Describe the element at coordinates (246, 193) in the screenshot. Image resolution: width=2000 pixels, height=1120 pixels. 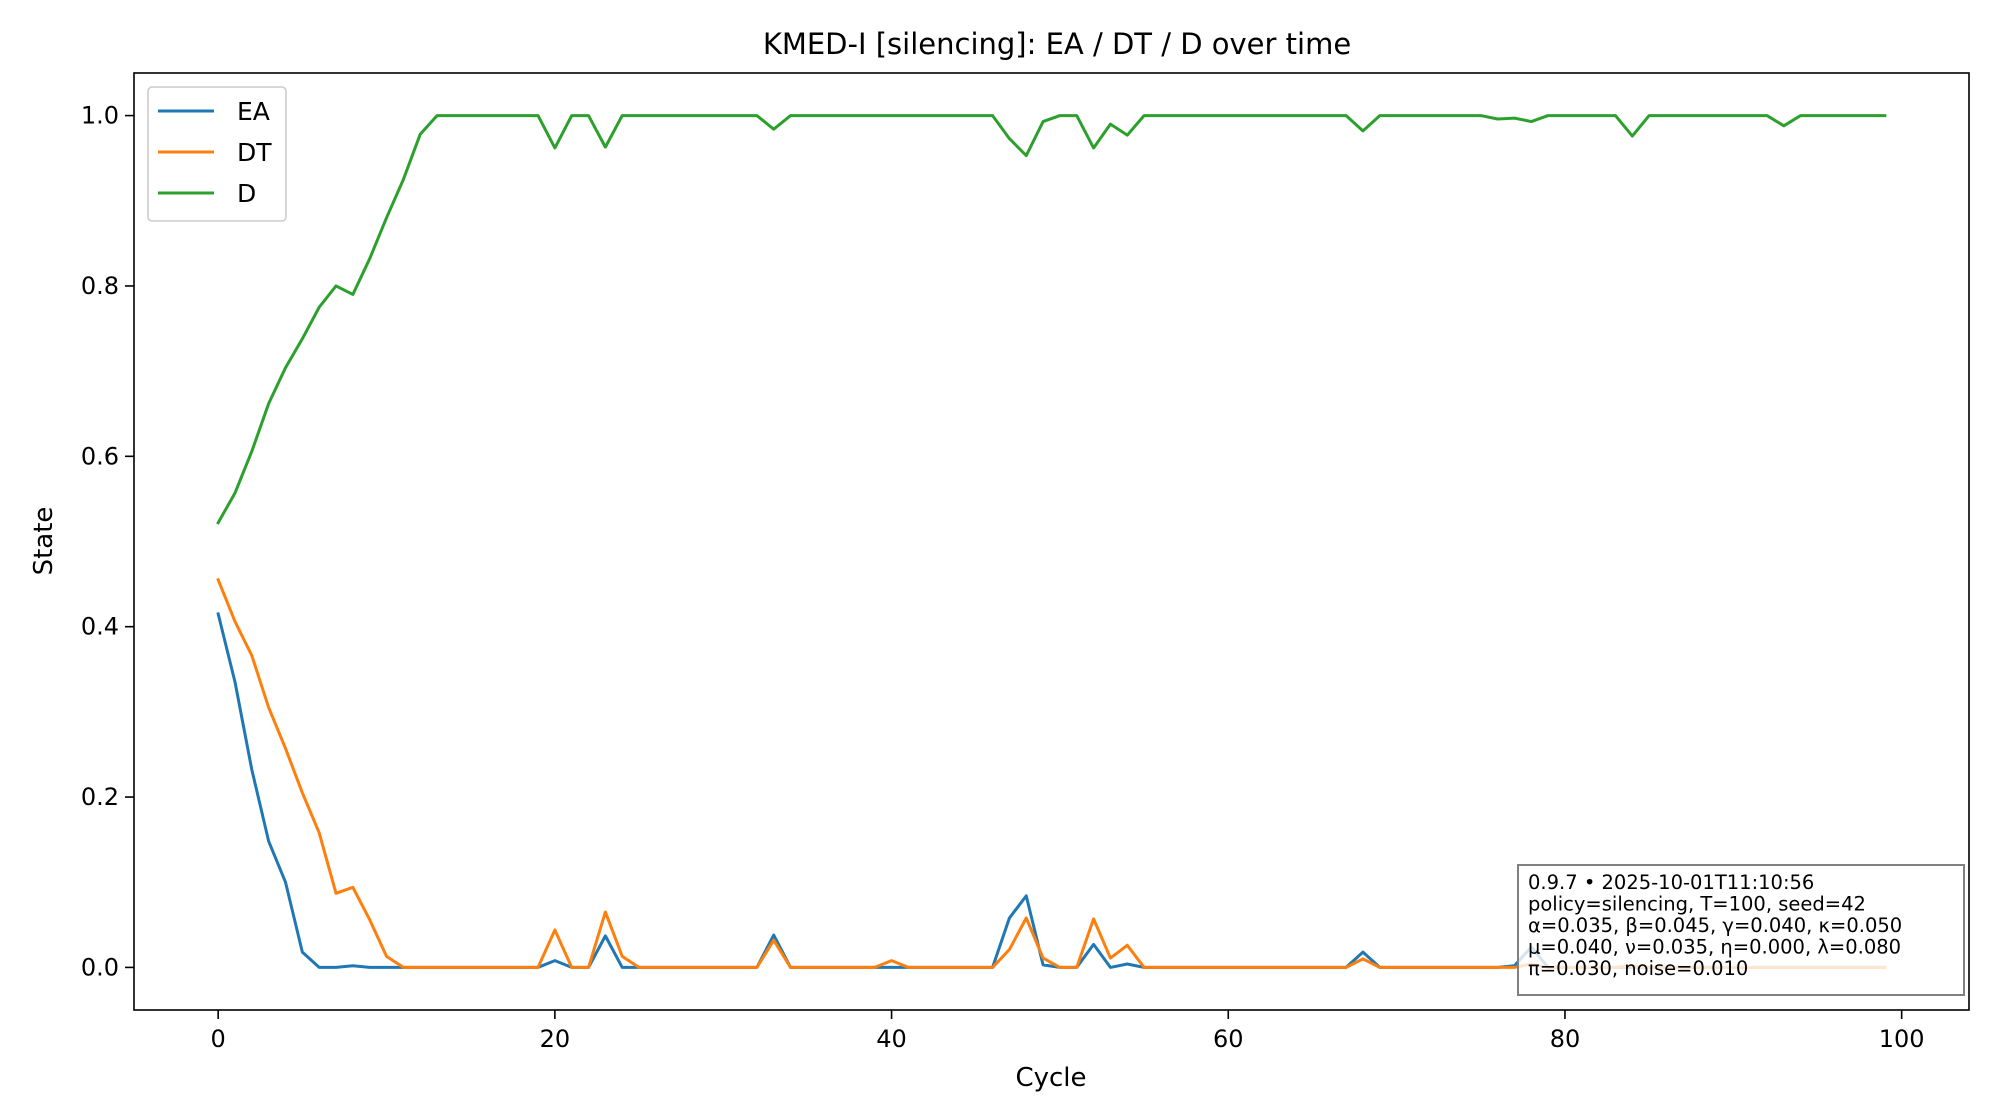
I see `legend-label-d: D` at that location.